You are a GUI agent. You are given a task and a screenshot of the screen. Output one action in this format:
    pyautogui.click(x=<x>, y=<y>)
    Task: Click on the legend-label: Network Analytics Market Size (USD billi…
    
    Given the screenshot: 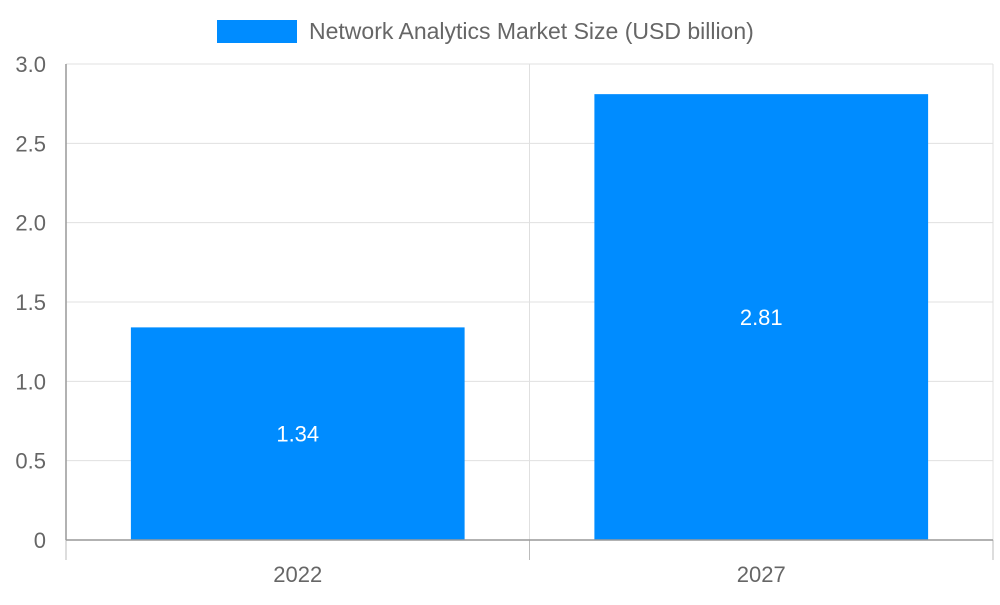 What is the action you would take?
    pyautogui.click(x=531, y=31)
    